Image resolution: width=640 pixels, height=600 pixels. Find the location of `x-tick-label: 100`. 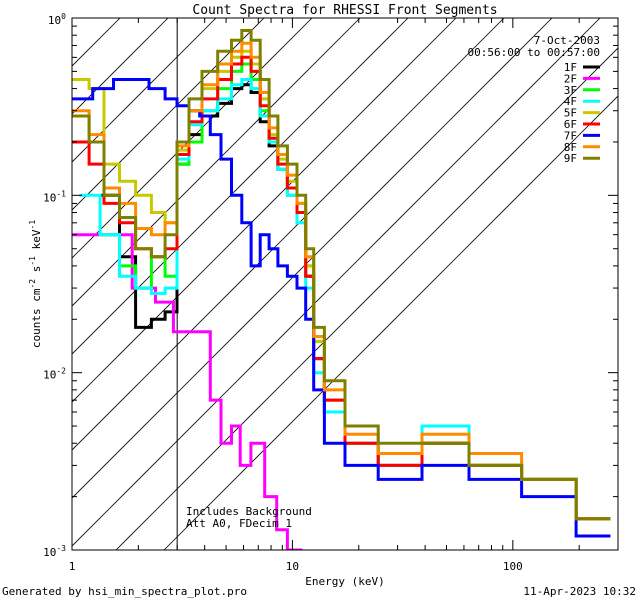

x-tick-label: 100 is located at coordinates (513, 566).